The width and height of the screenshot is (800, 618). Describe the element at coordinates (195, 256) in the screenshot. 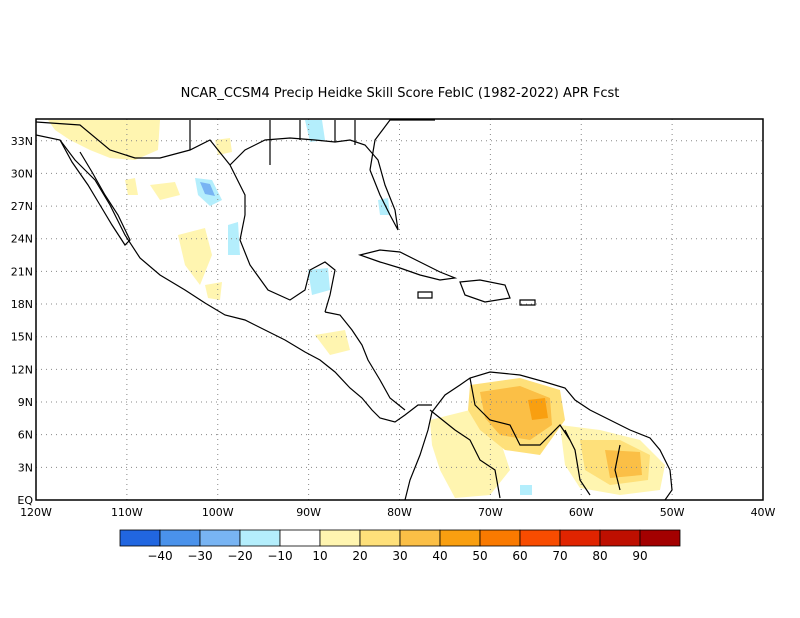

I see `skill-area-mexico-south` at that location.